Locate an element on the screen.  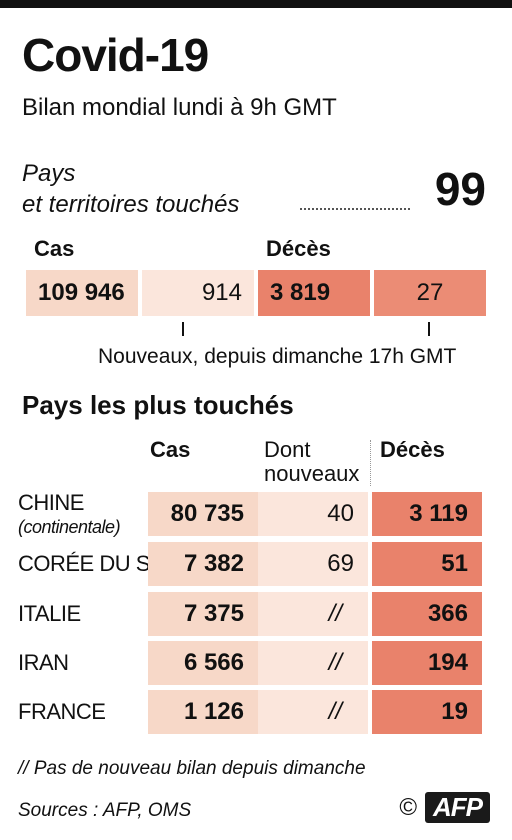
row-2-country-name: ITALIE is located at coordinates (49, 613).